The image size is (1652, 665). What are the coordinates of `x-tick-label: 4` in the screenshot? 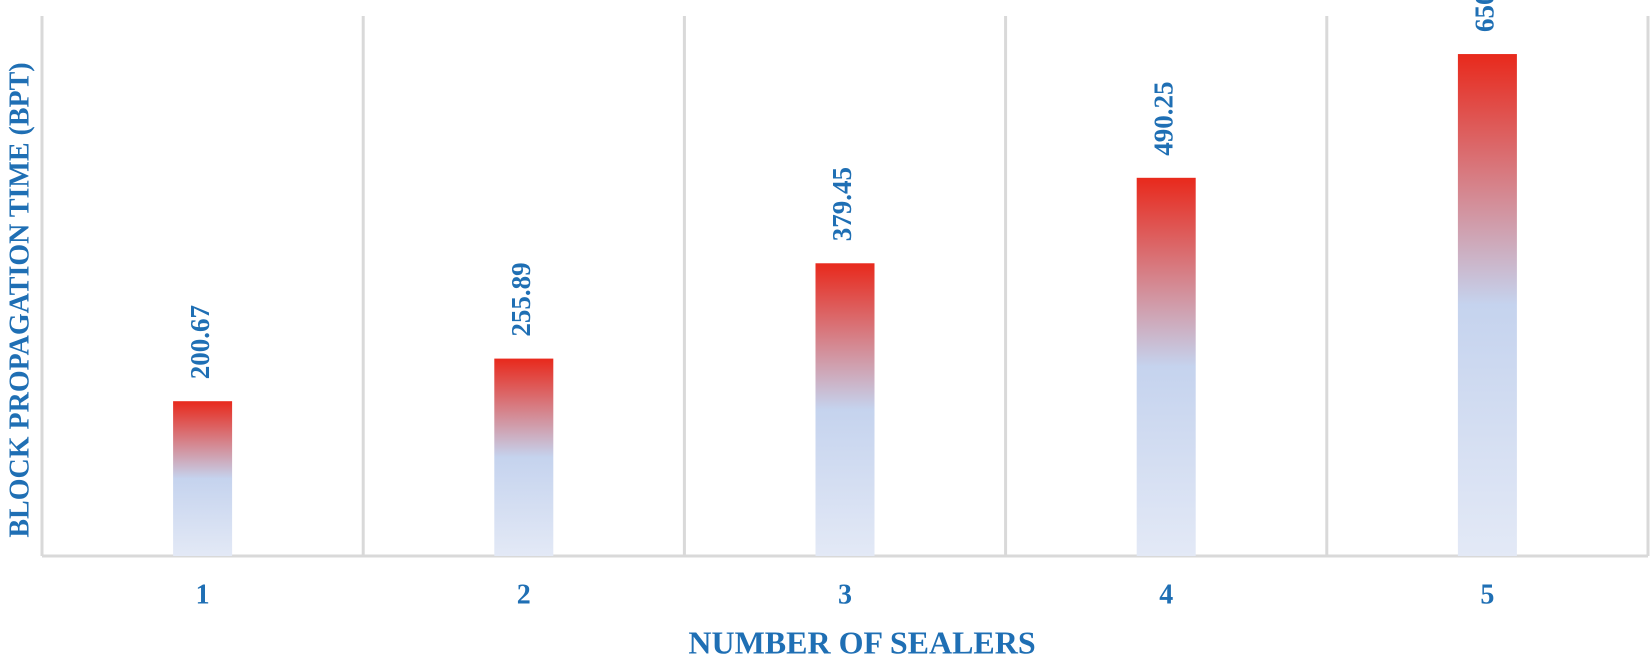 It's located at (1166, 594).